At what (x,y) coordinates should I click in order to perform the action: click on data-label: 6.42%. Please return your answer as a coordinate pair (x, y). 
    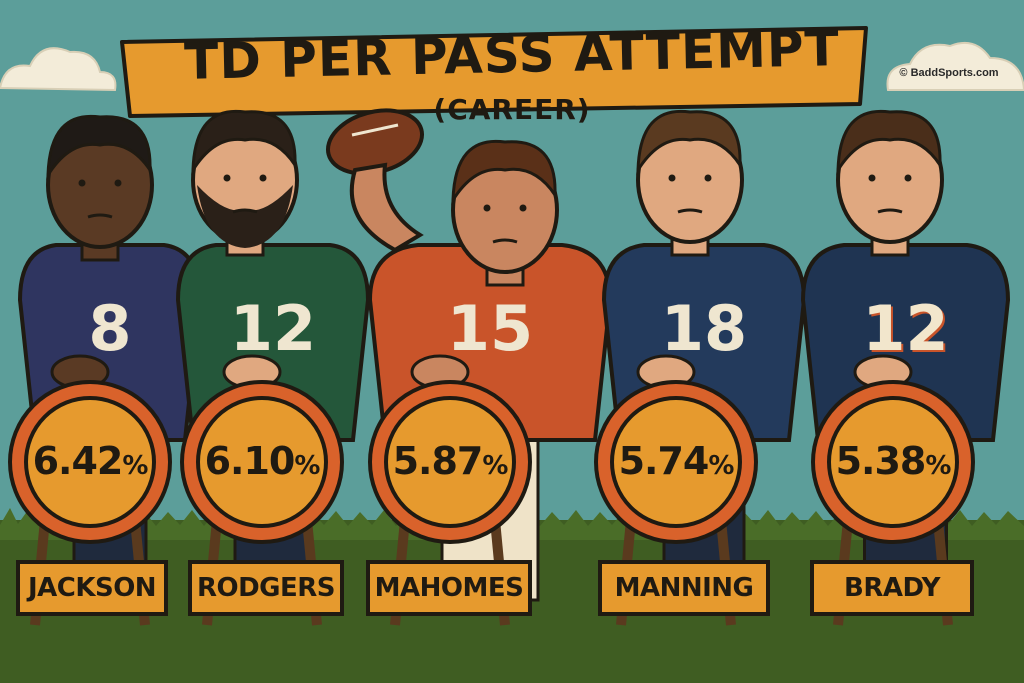
    Looking at the image, I should click on (90, 461).